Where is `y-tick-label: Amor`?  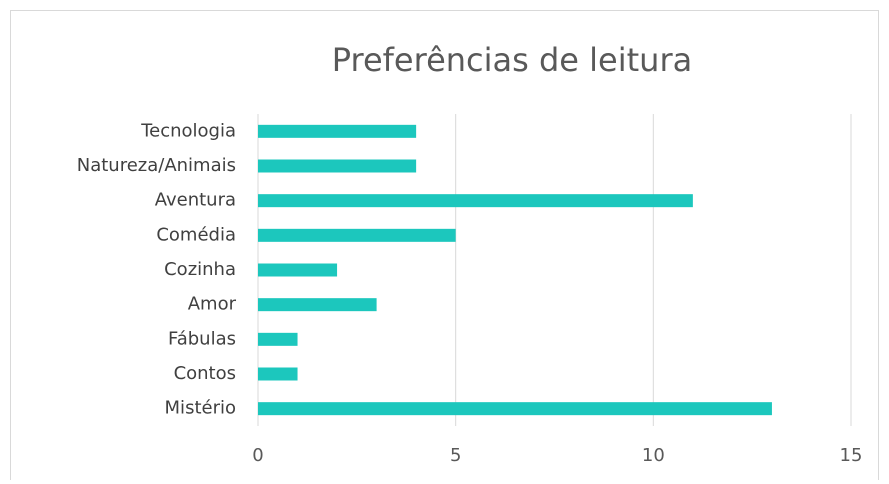 y-tick-label: Amor is located at coordinates (212, 304).